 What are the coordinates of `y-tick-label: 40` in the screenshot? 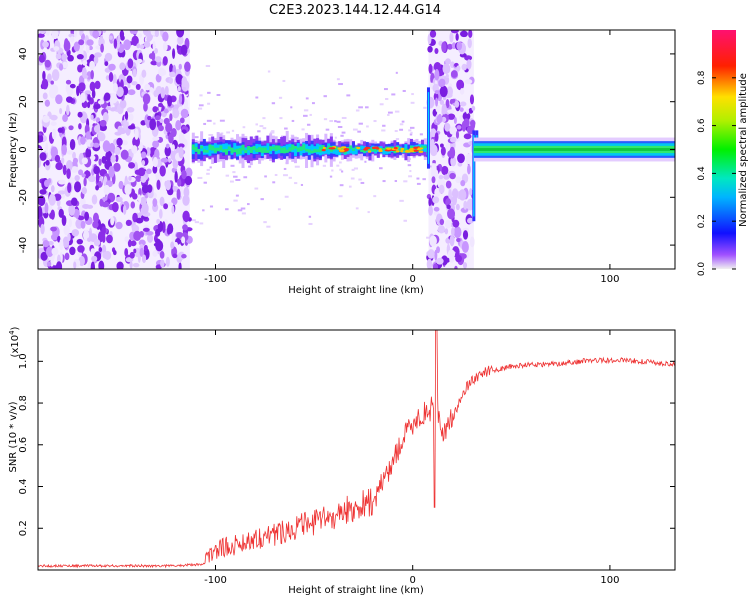 It's located at (23, 54).